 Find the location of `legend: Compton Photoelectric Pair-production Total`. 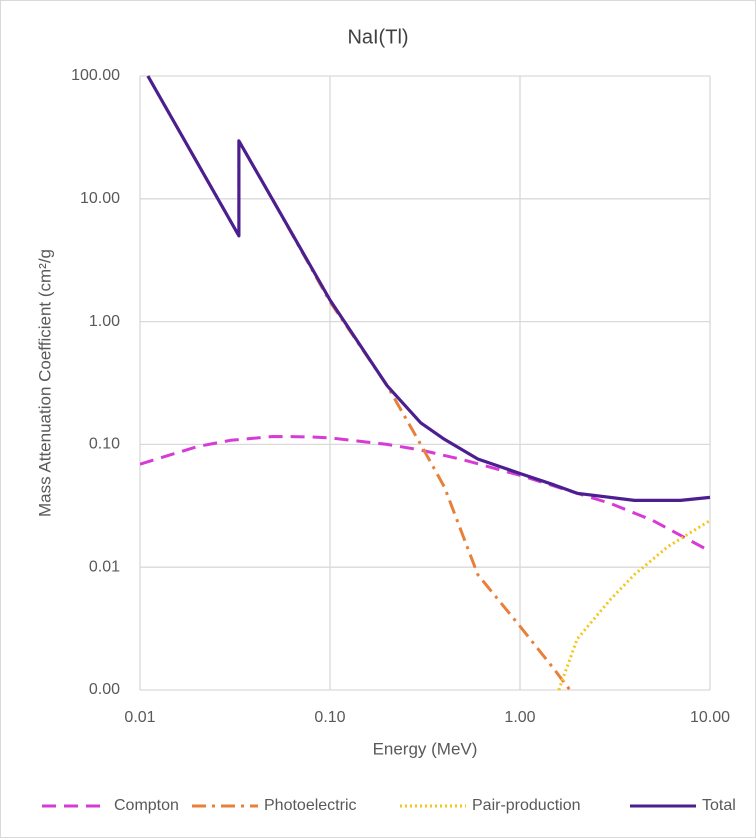

legend: Compton Photoelectric Pair-production Total is located at coordinates (389, 805).